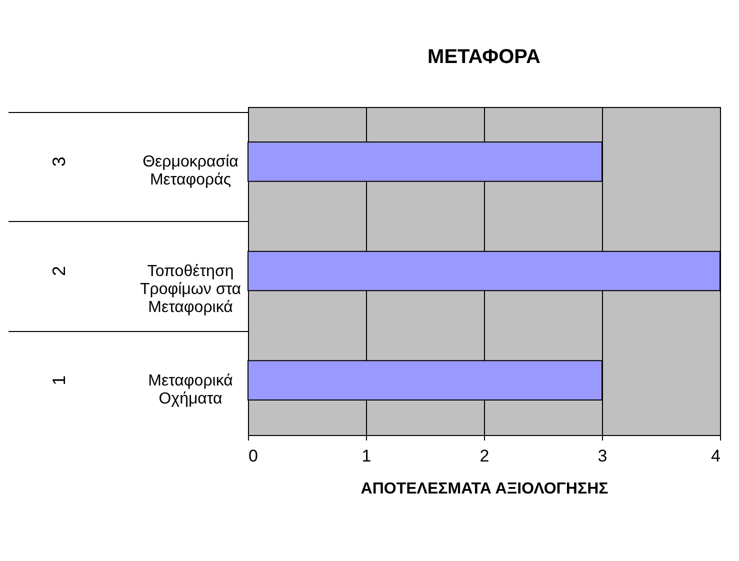  What do you see at coordinates (59, 380) in the screenshot?
I see `text: 1` at bounding box center [59, 380].